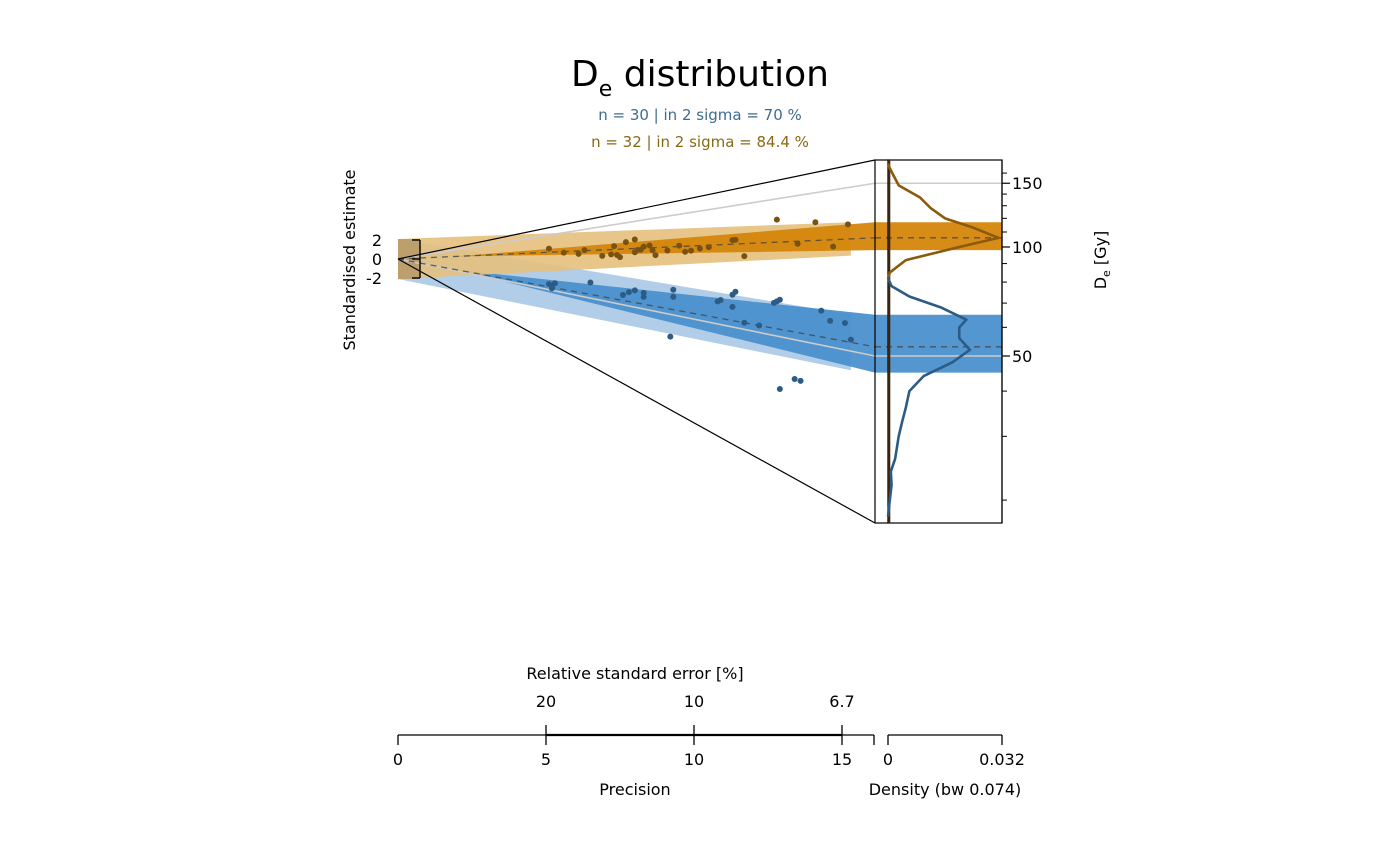 This screenshot has width=1400, height=866. I want to click on y-axis-label: Standardised estimate, so click(349, 259).